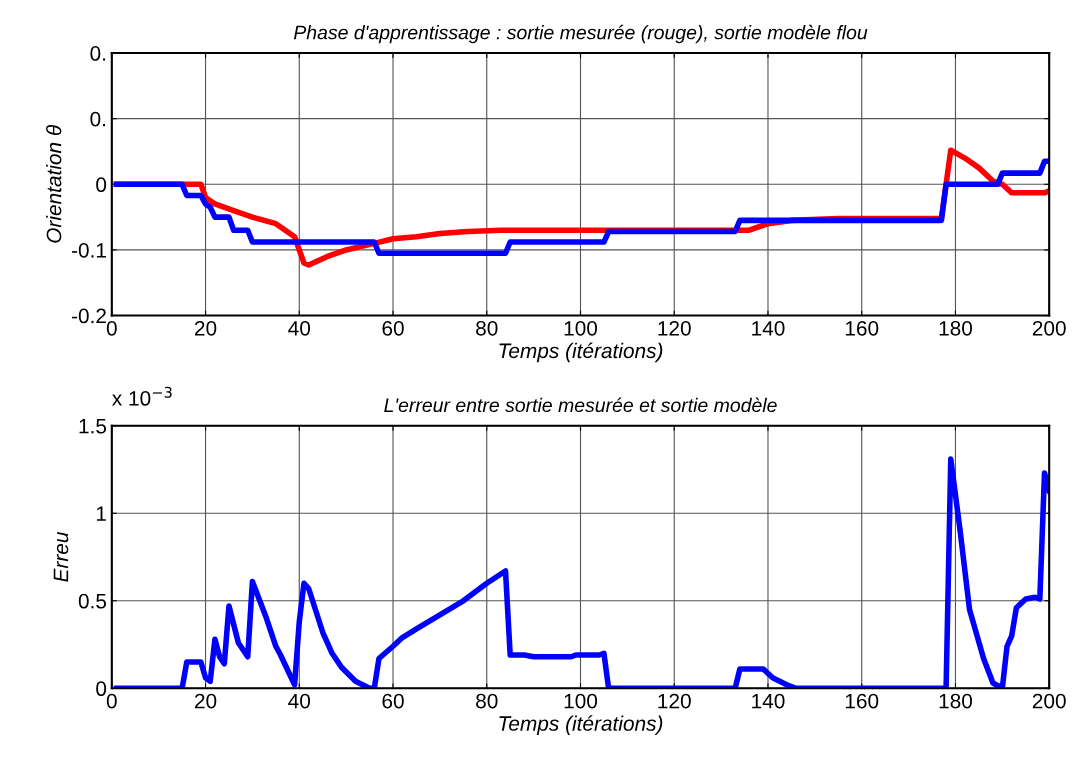 This screenshot has height=758, width=1075. Describe the element at coordinates (61, 556) in the screenshot. I see `y-axis-title: Erreu` at that location.